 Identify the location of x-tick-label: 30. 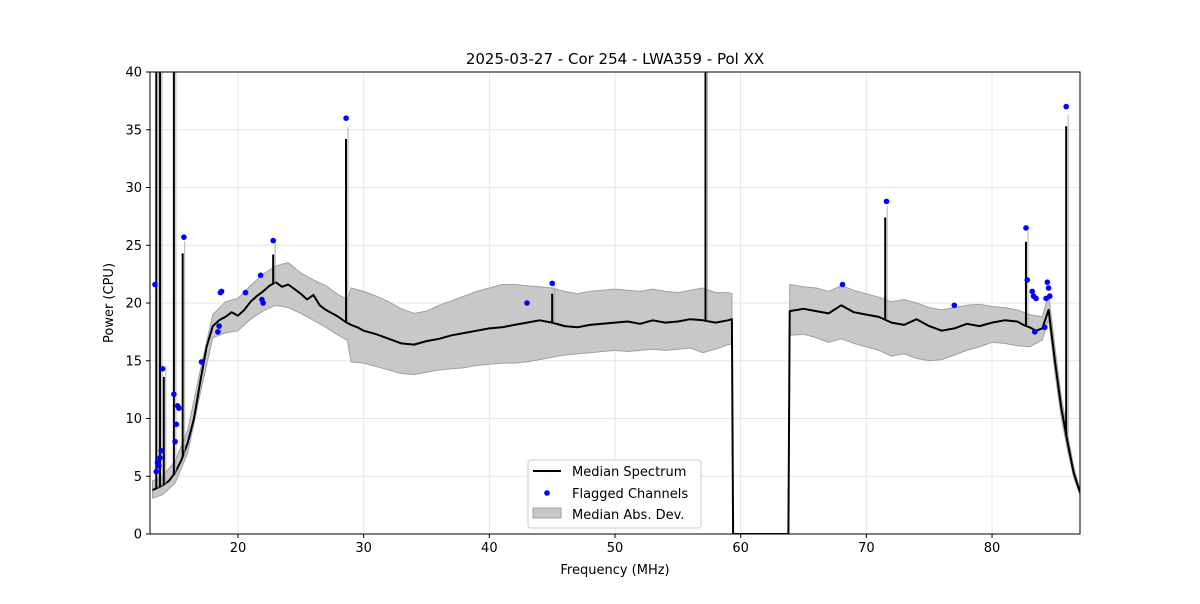
(363, 548).